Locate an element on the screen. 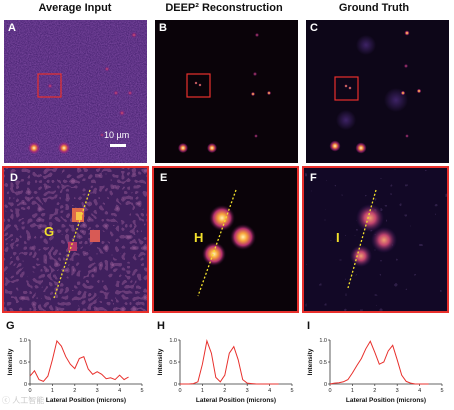  zoom-ground-truth-image is located at coordinates (375, 239).